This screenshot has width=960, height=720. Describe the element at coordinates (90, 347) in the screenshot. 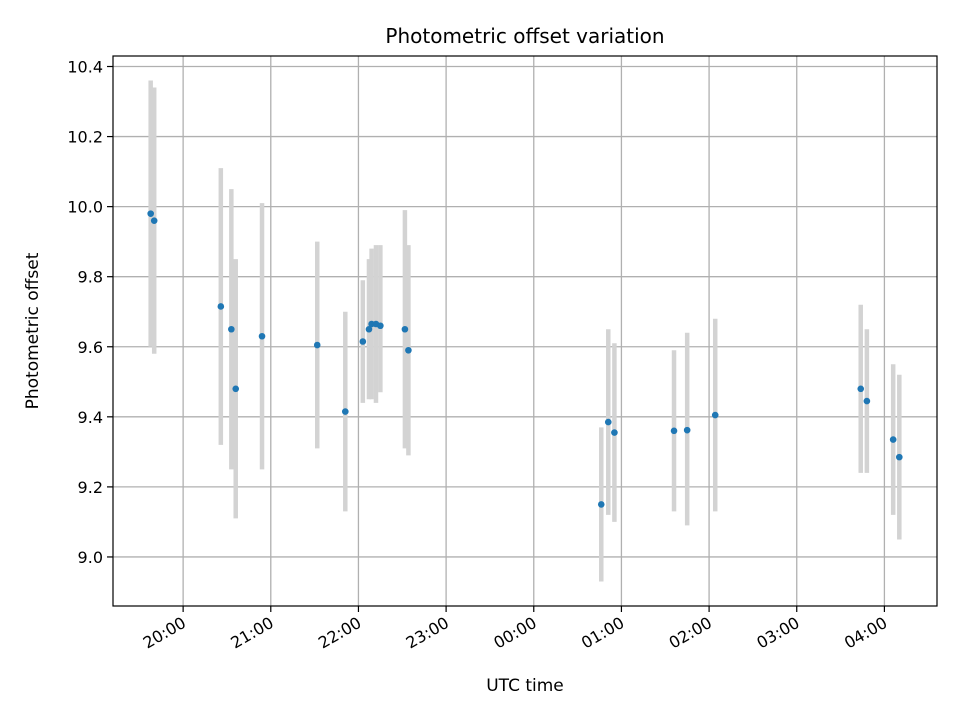

I see `y-tick-label: 9.6` at that location.